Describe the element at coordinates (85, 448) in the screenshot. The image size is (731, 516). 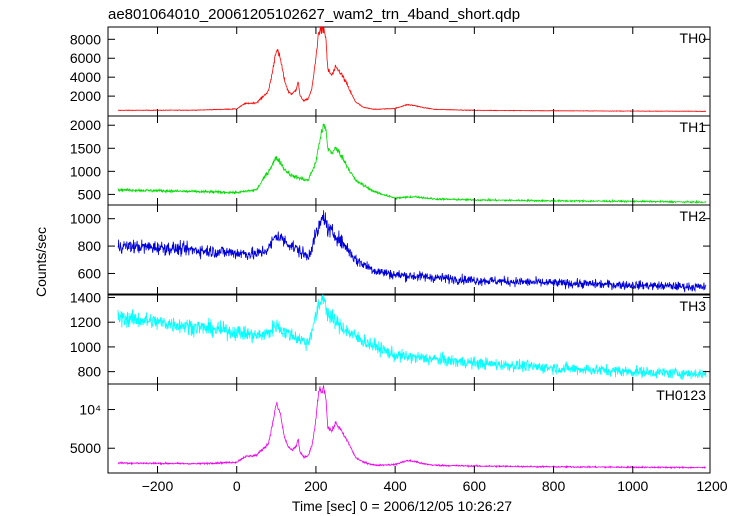
I see `y-tick-label: 5000` at that location.